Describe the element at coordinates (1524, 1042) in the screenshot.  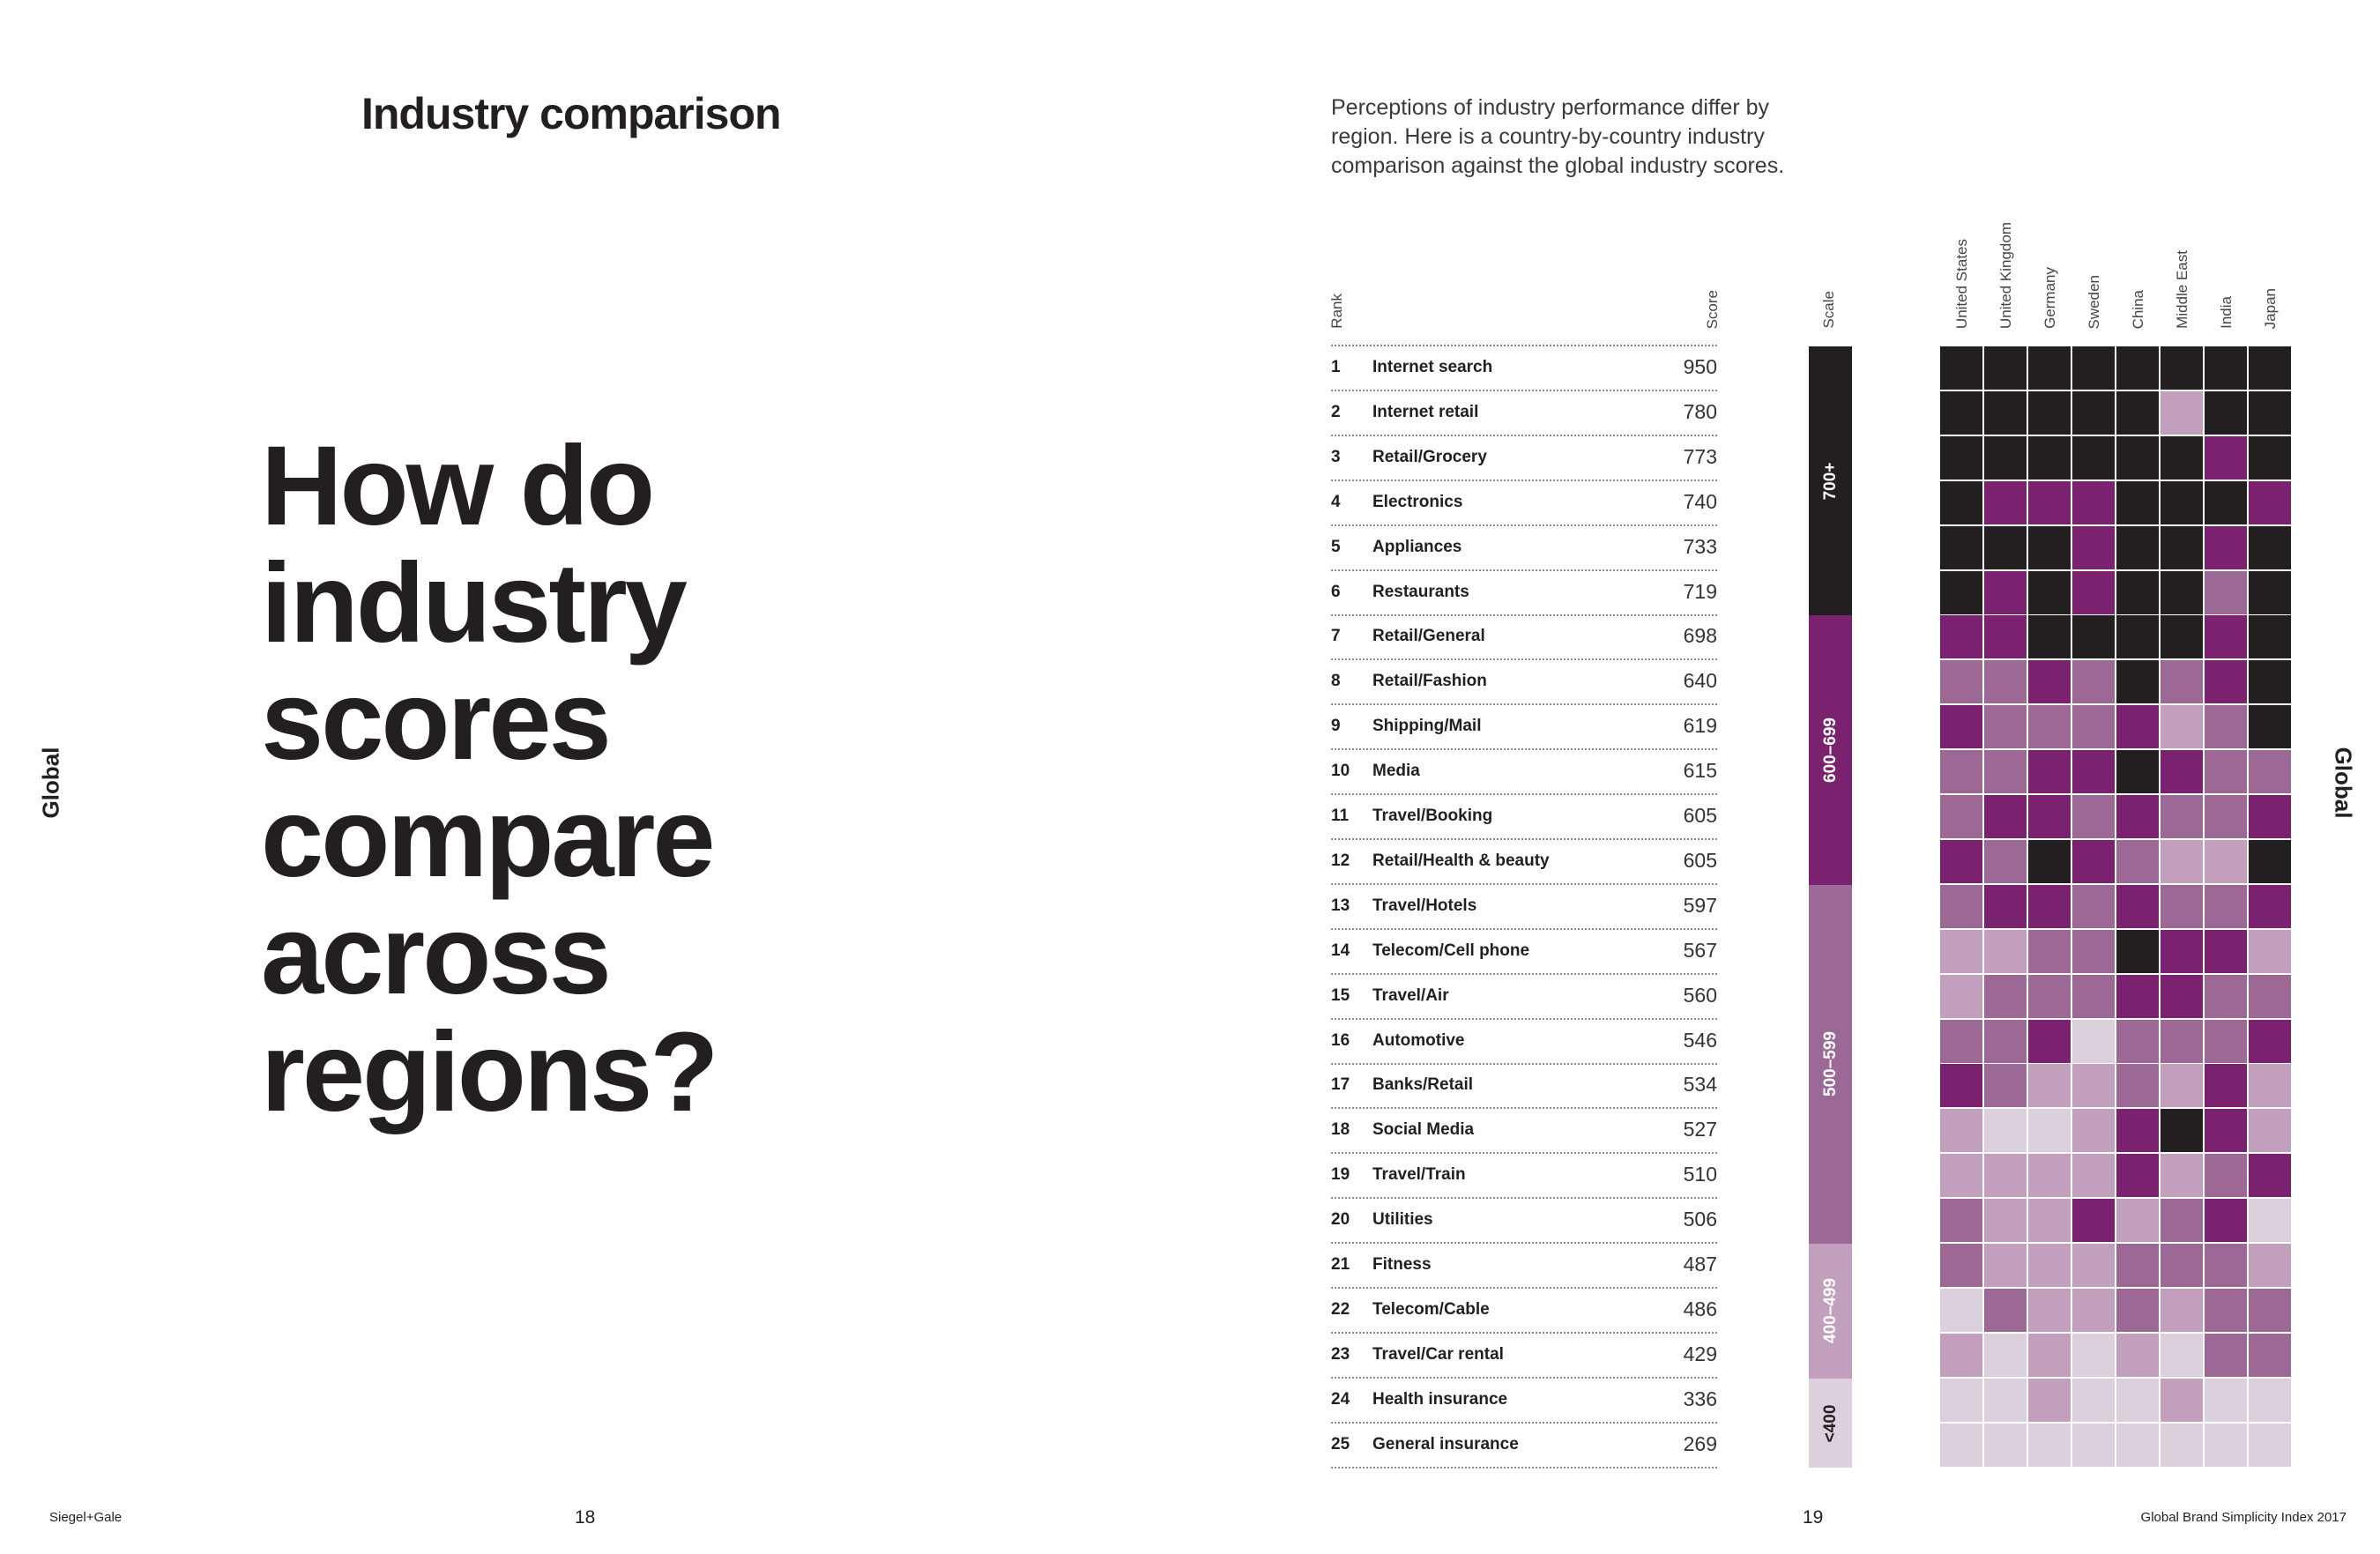
I see `table-row: 16 Automotive 546` at that location.